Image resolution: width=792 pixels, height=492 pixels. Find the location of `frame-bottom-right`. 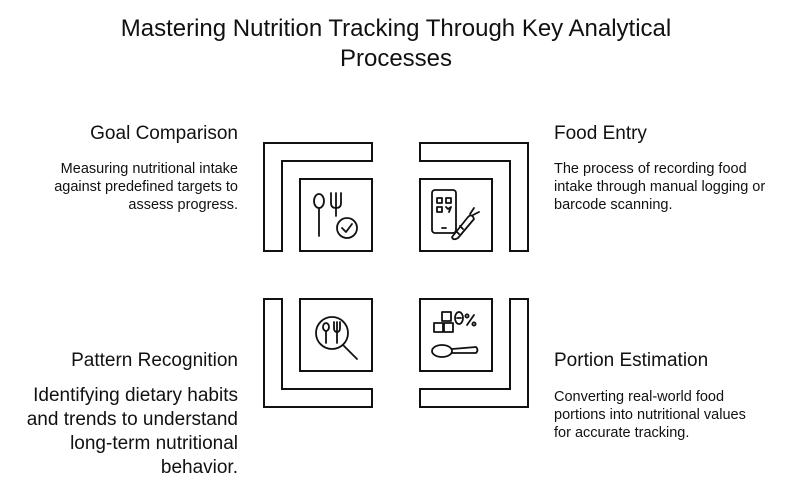

frame-bottom-right is located at coordinates (474, 353).